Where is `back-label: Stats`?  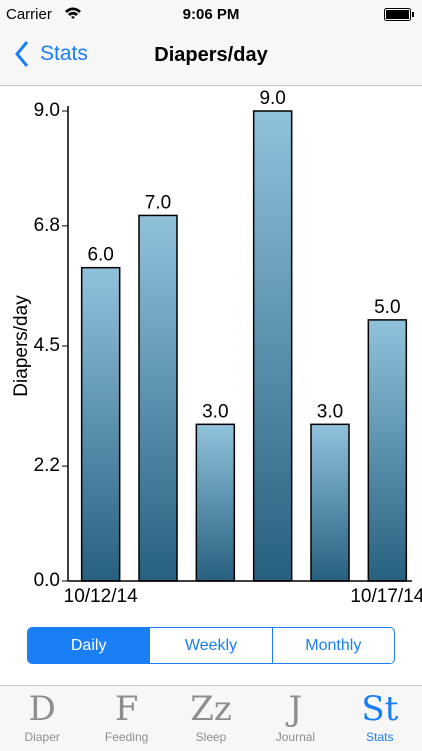
back-label: Stats is located at coordinates (64, 53).